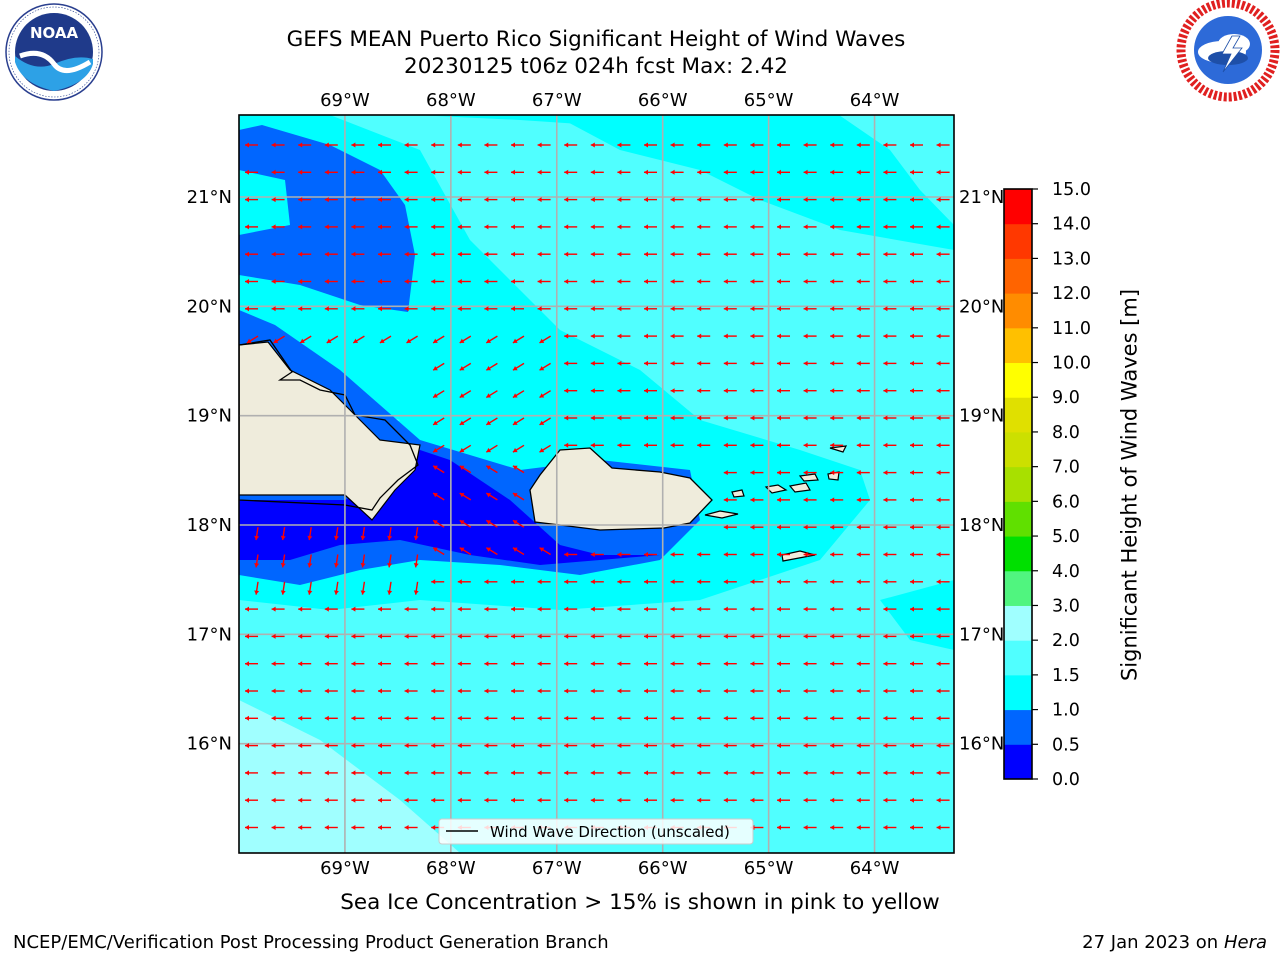  What do you see at coordinates (54, 52) in the screenshot?
I see `noaa-logo-icon: NOAA` at bounding box center [54, 52].